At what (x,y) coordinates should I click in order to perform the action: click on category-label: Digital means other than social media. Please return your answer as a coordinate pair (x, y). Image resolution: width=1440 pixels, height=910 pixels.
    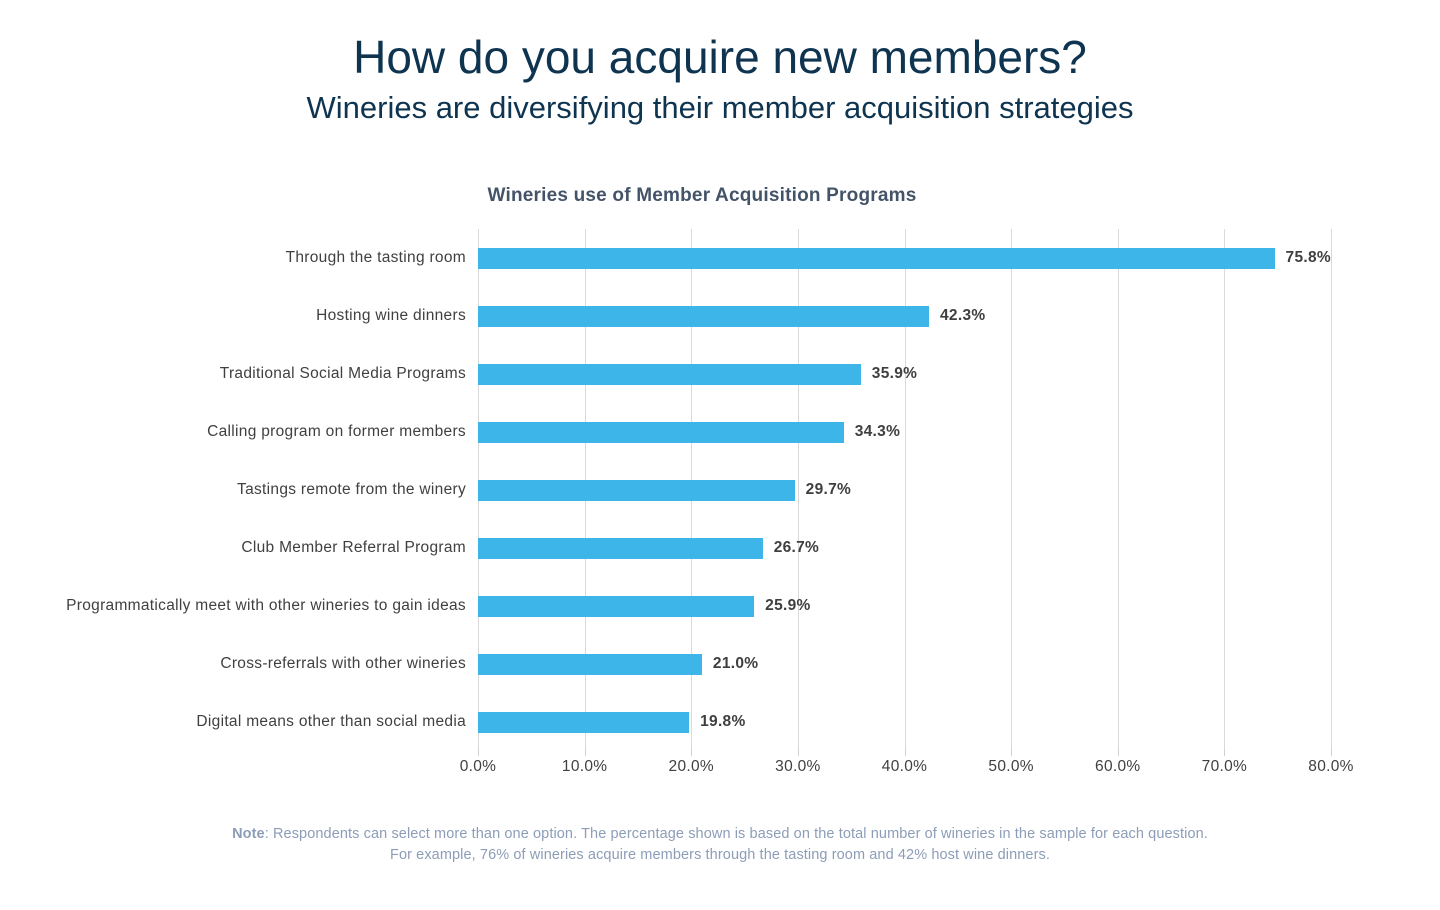
    Looking at the image, I should click on (331, 721).